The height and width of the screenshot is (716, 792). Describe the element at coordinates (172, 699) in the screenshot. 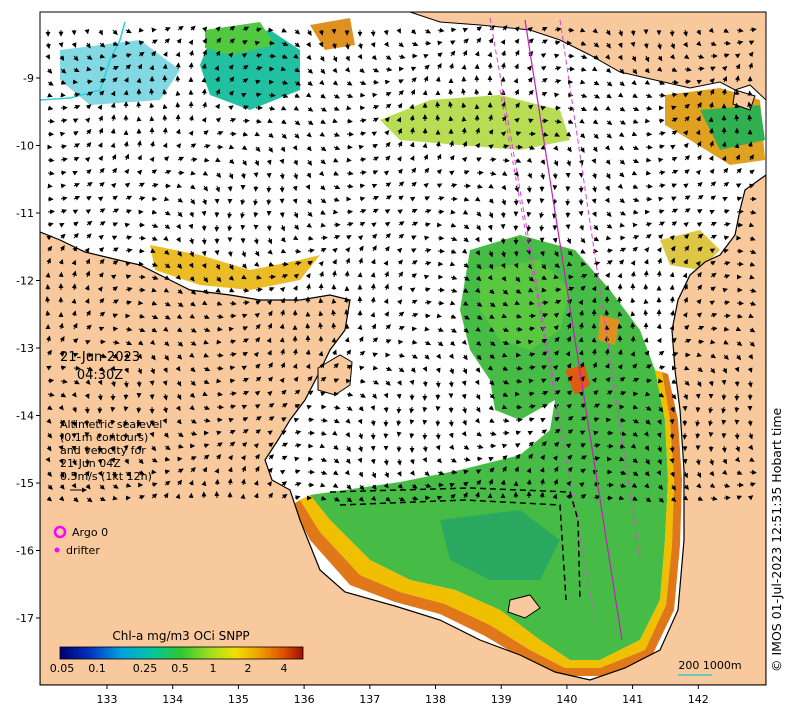

I see `lon-tick-label: 134` at that location.